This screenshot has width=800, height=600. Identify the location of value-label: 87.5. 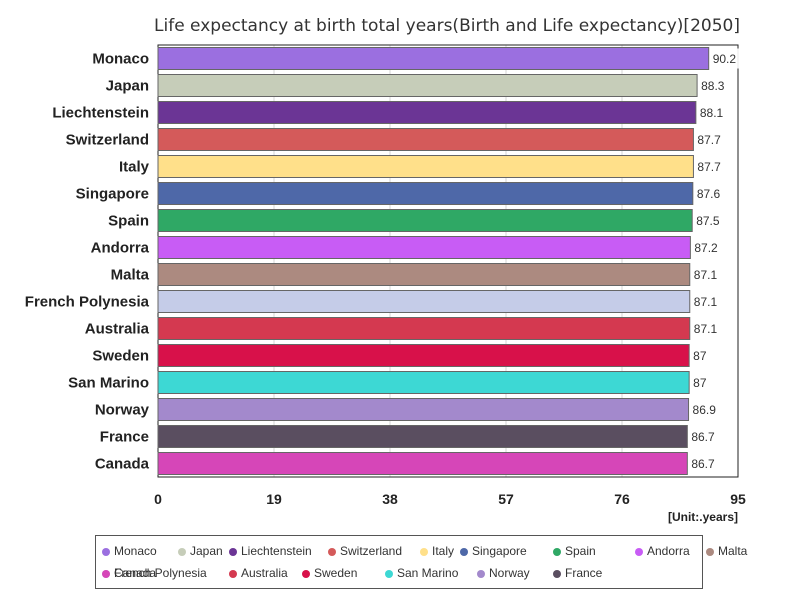
(709, 220).